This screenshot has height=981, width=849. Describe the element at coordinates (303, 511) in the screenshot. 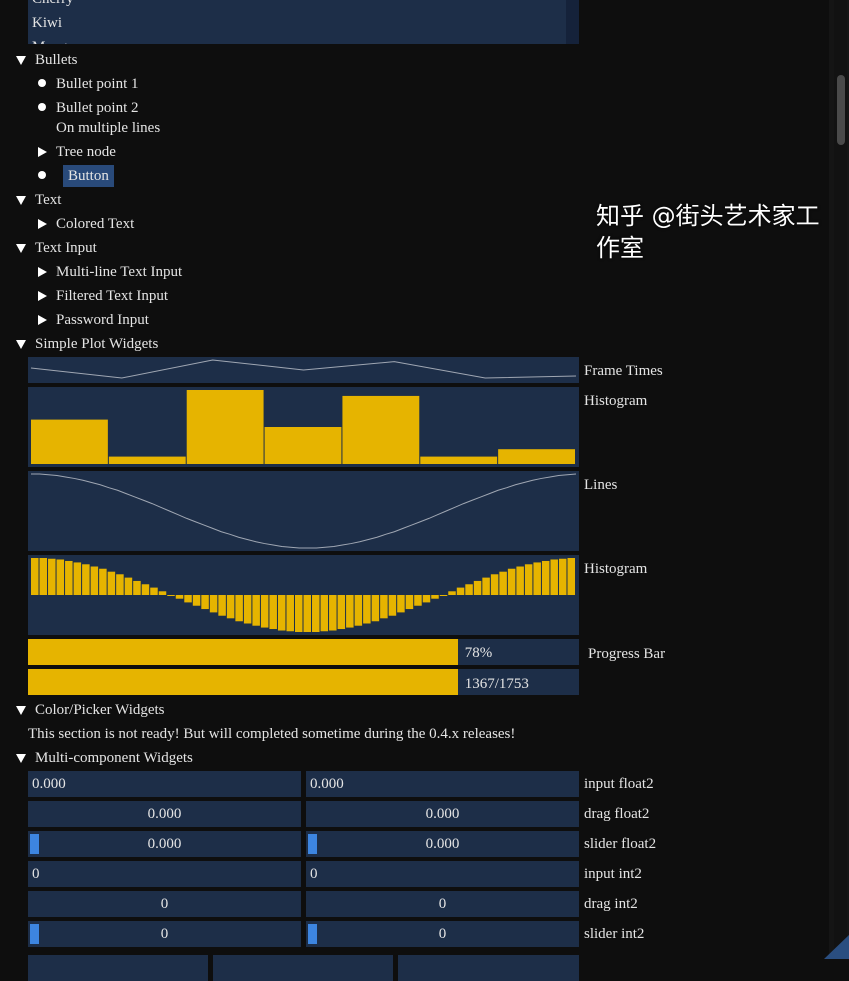

I see `lines-plot` at that location.